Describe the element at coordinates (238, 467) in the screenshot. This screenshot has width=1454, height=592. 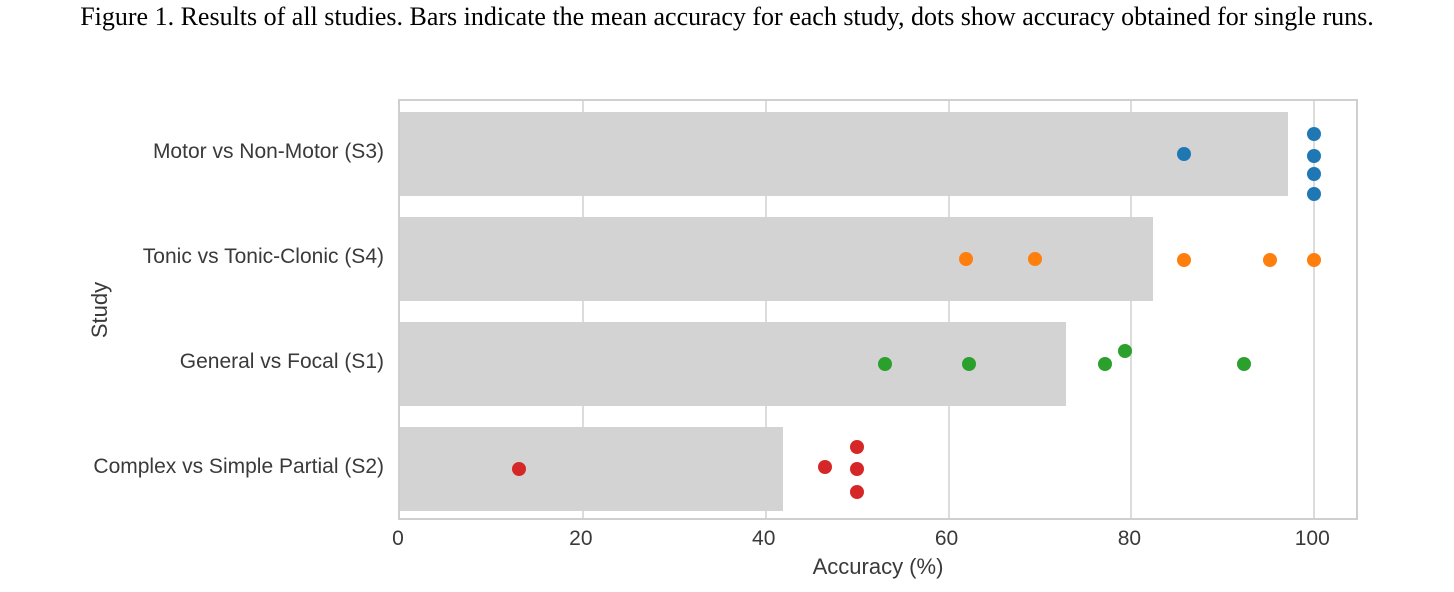
I see `y-category-label: Complex vs Simple Partial (S2)` at that location.